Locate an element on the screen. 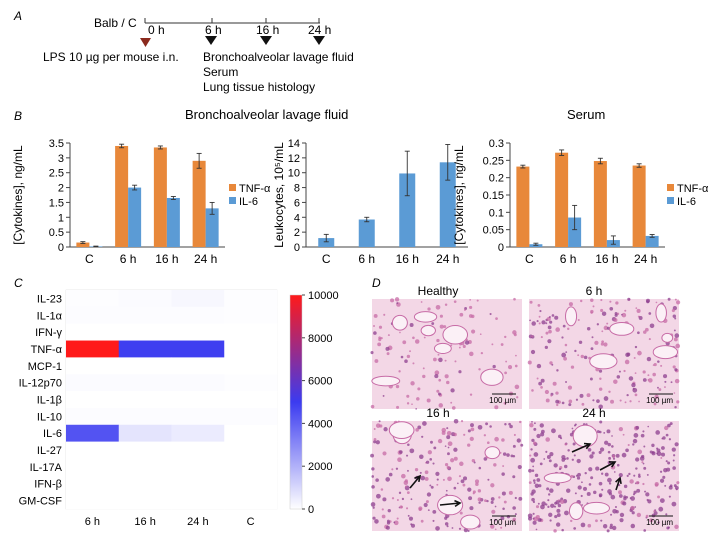 This screenshot has height=537, width=720. y-tick-label: 0.05 is located at coordinates (493, 231).